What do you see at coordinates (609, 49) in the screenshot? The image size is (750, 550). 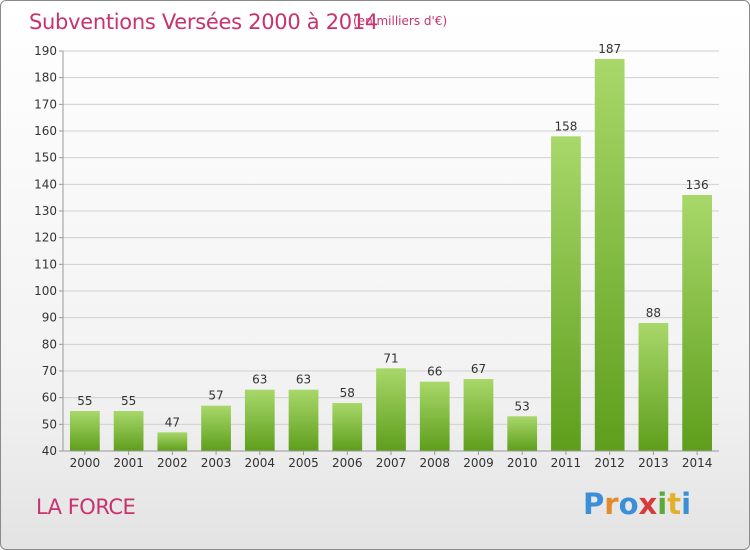 I see `data-label: 187` at bounding box center [609, 49].